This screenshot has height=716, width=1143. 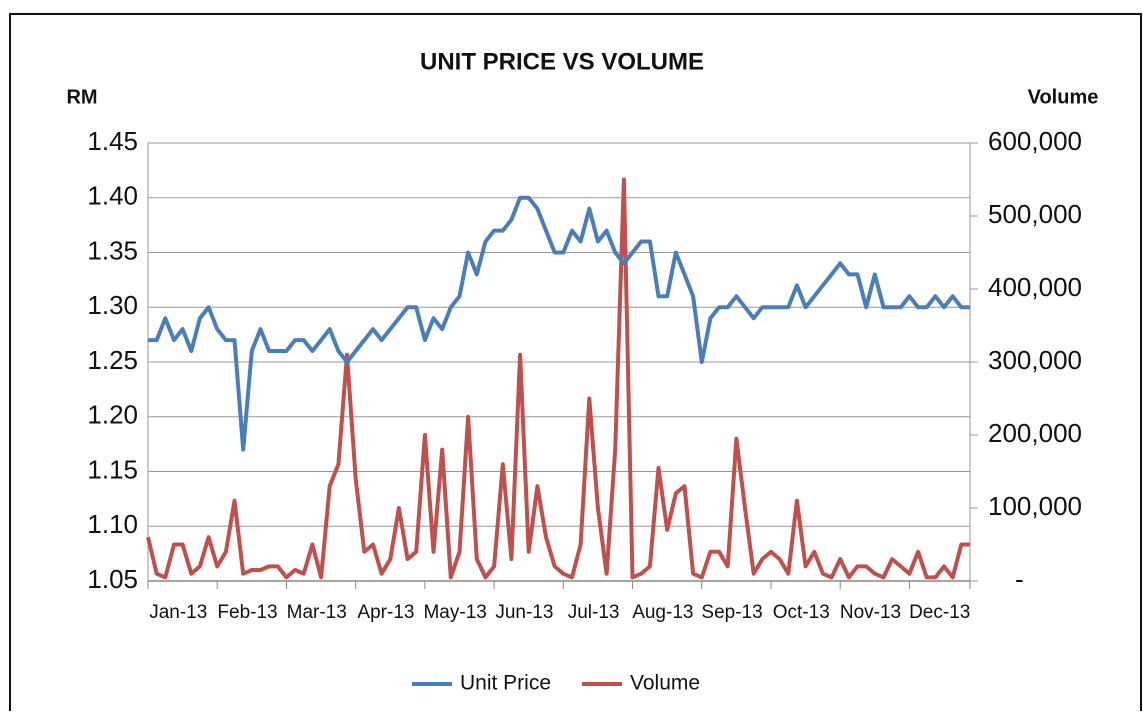 What do you see at coordinates (454, 612) in the screenshot?
I see `x-tick-label: May-13` at bounding box center [454, 612].